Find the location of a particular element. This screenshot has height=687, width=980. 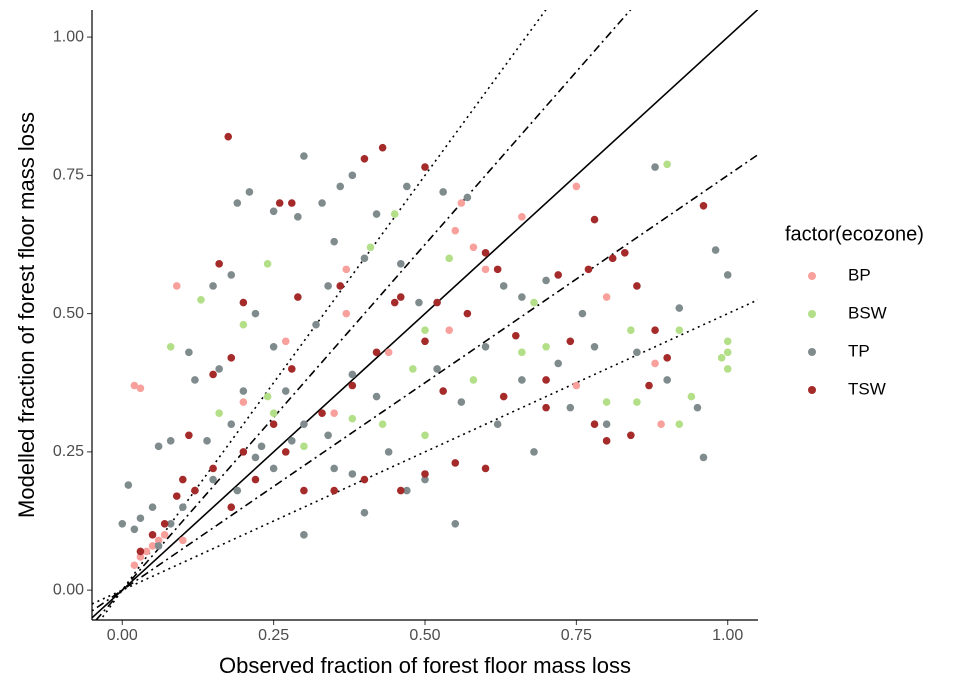

legend-label: TSW is located at coordinates (867, 388).